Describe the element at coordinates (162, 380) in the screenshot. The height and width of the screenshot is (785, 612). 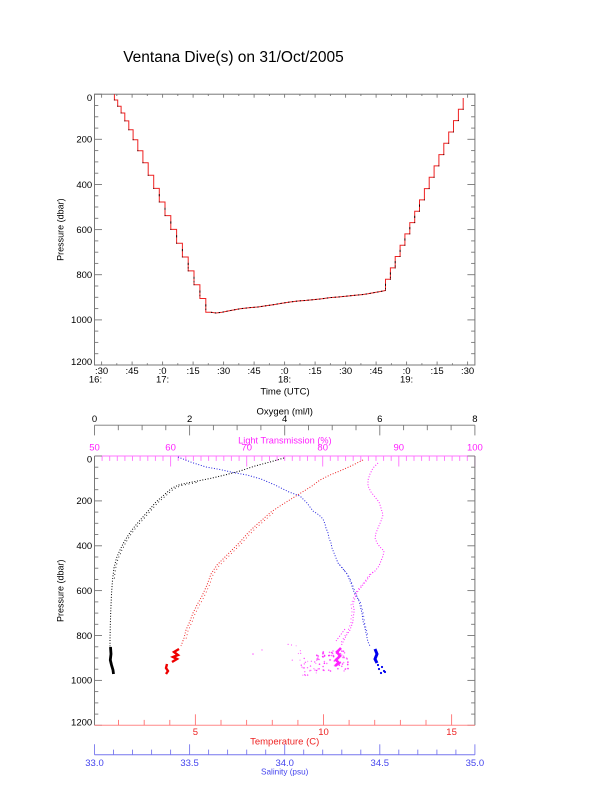
I see `svg-text: 17:` at that location.